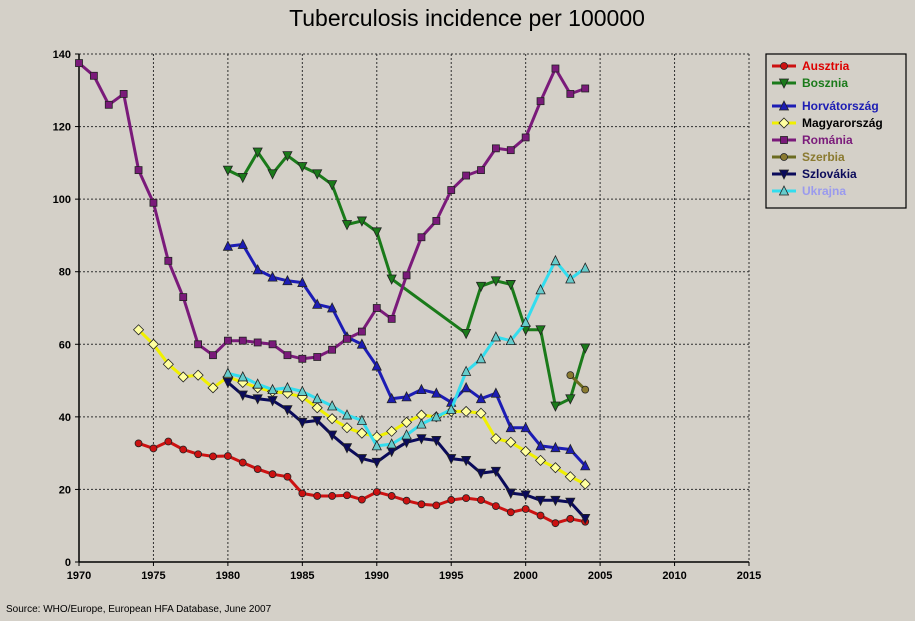 Image resolution: width=915 pixels, height=621 pixels. Describe the element at coordinates (302, 576) in the screenshot. I see `x-tick-label: 1985` at that location.